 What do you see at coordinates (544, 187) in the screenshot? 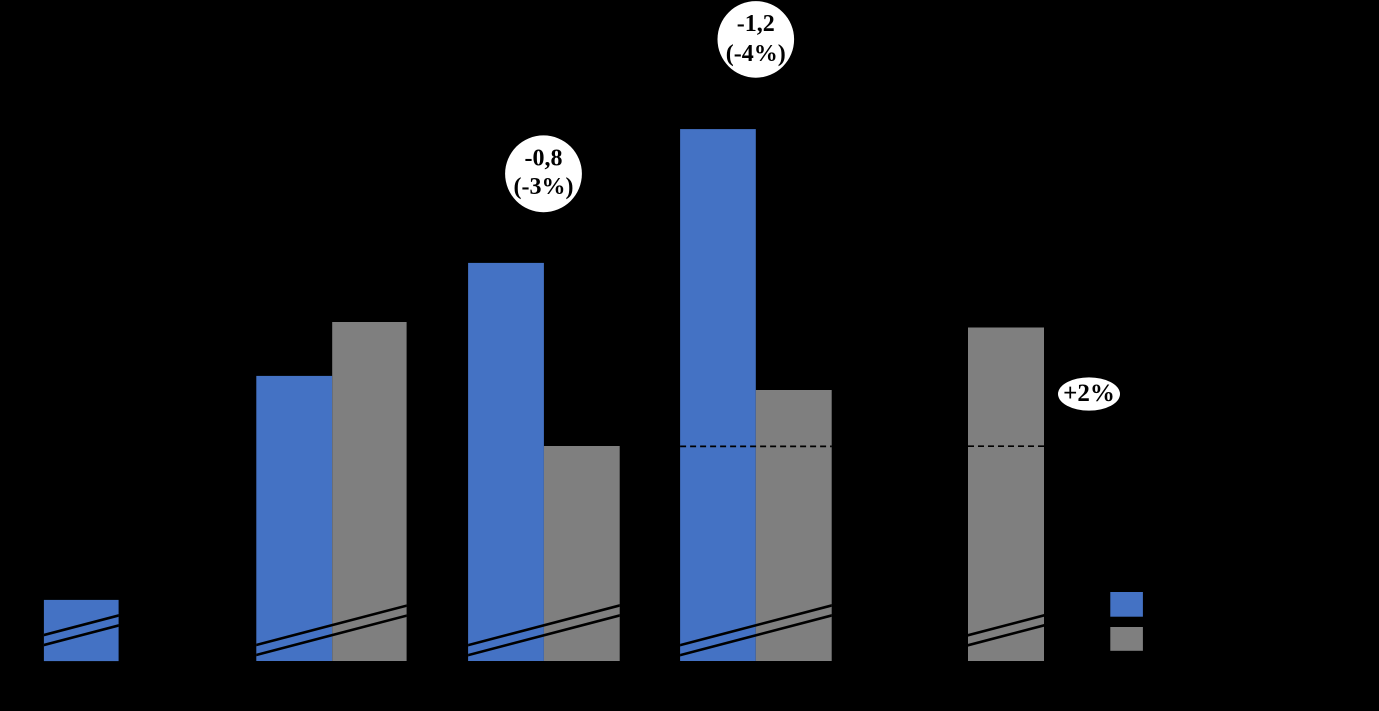
I see `svg-text: (-3%)` at bounding box center [544, 187].